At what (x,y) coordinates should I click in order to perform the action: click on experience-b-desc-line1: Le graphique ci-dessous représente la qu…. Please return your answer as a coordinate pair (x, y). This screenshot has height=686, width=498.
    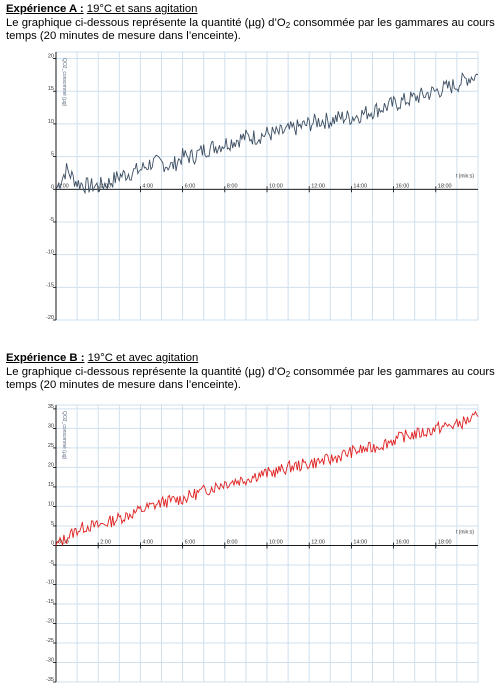
    Looking at the image, I should click on (252, 372).